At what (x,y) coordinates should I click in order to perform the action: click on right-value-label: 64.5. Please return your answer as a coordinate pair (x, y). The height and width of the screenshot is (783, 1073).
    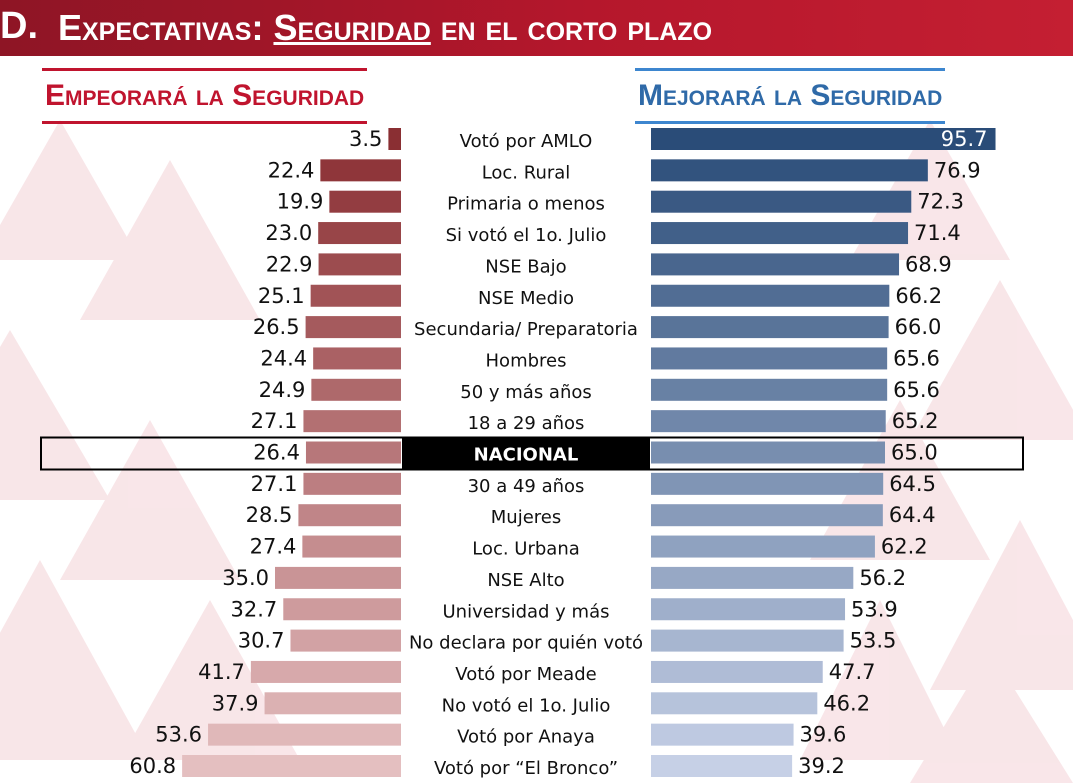
    Looking at the image, I should click on (912, 484).